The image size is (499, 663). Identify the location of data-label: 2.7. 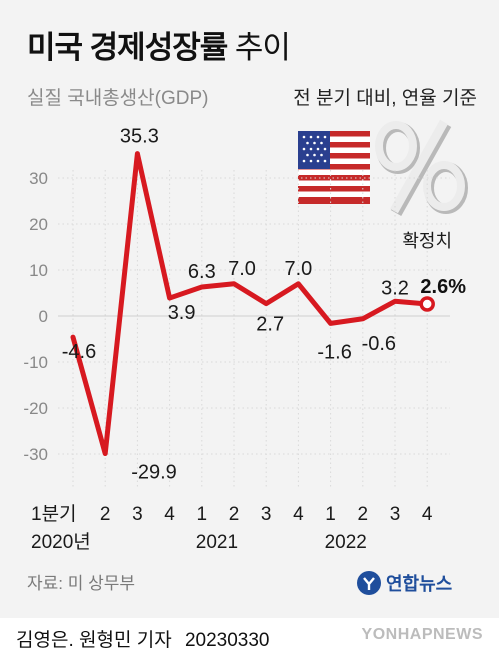
(270, 325).